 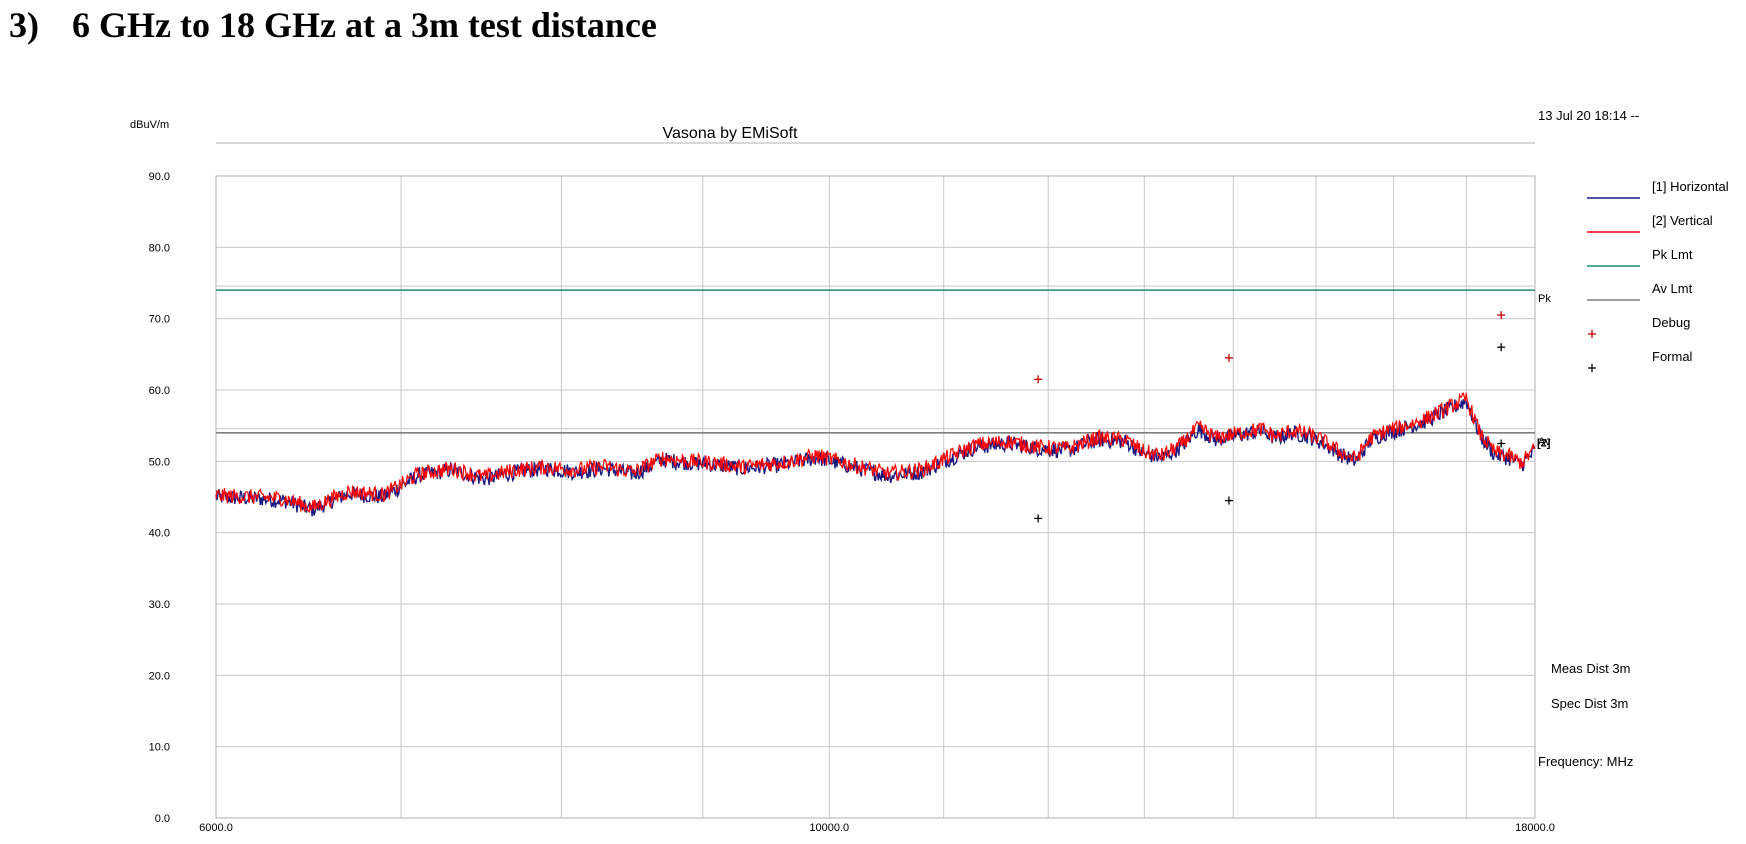 What do you see at coordinates (1690, 186) in the screenshot?
I see `legend-label: [1] Horizontal` at bounding box center [1690, 186].